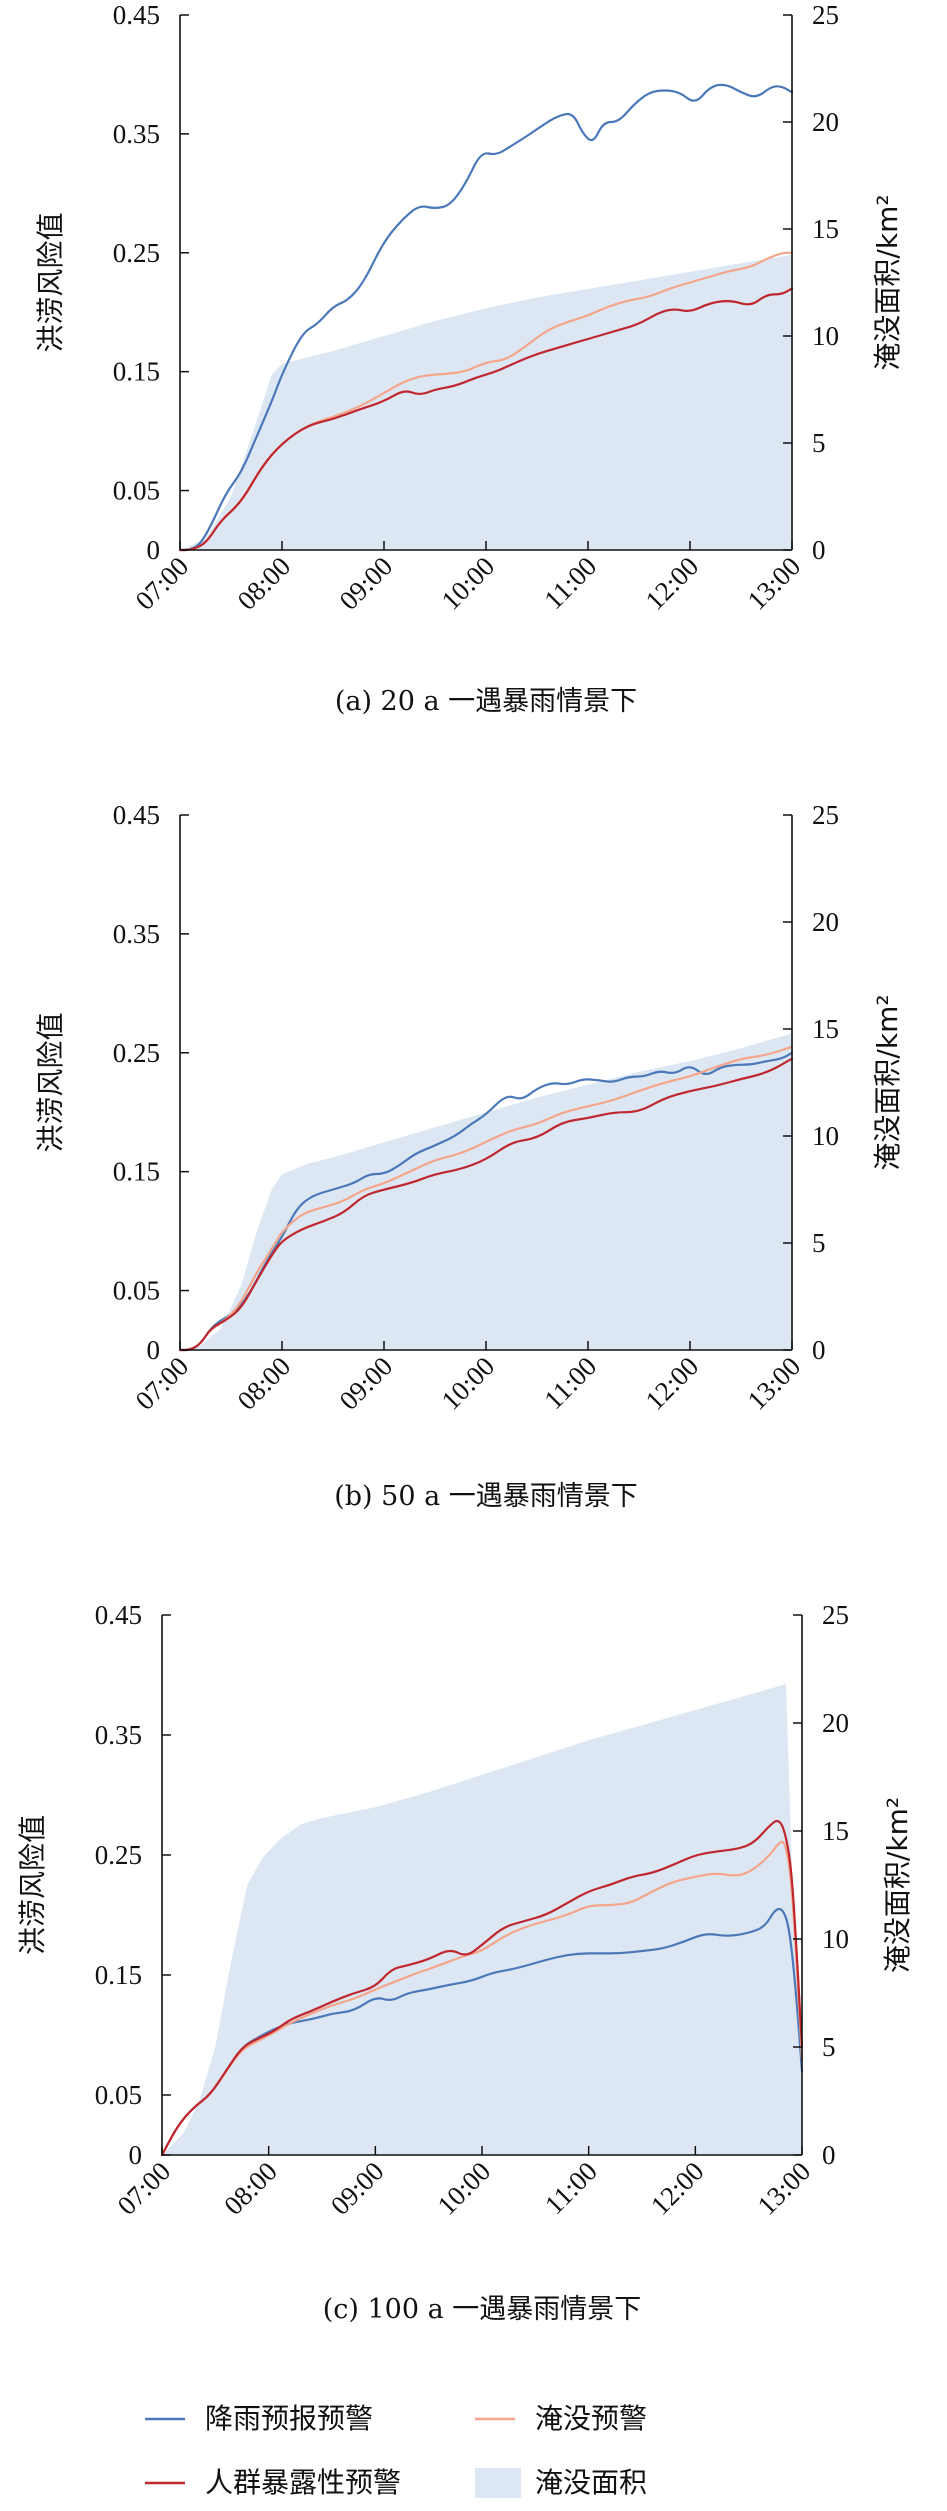  What do you see at coordinates (498, 2483) in the screenshot?
I see `legend-swatch-area` at bounding box center [498, 2483].